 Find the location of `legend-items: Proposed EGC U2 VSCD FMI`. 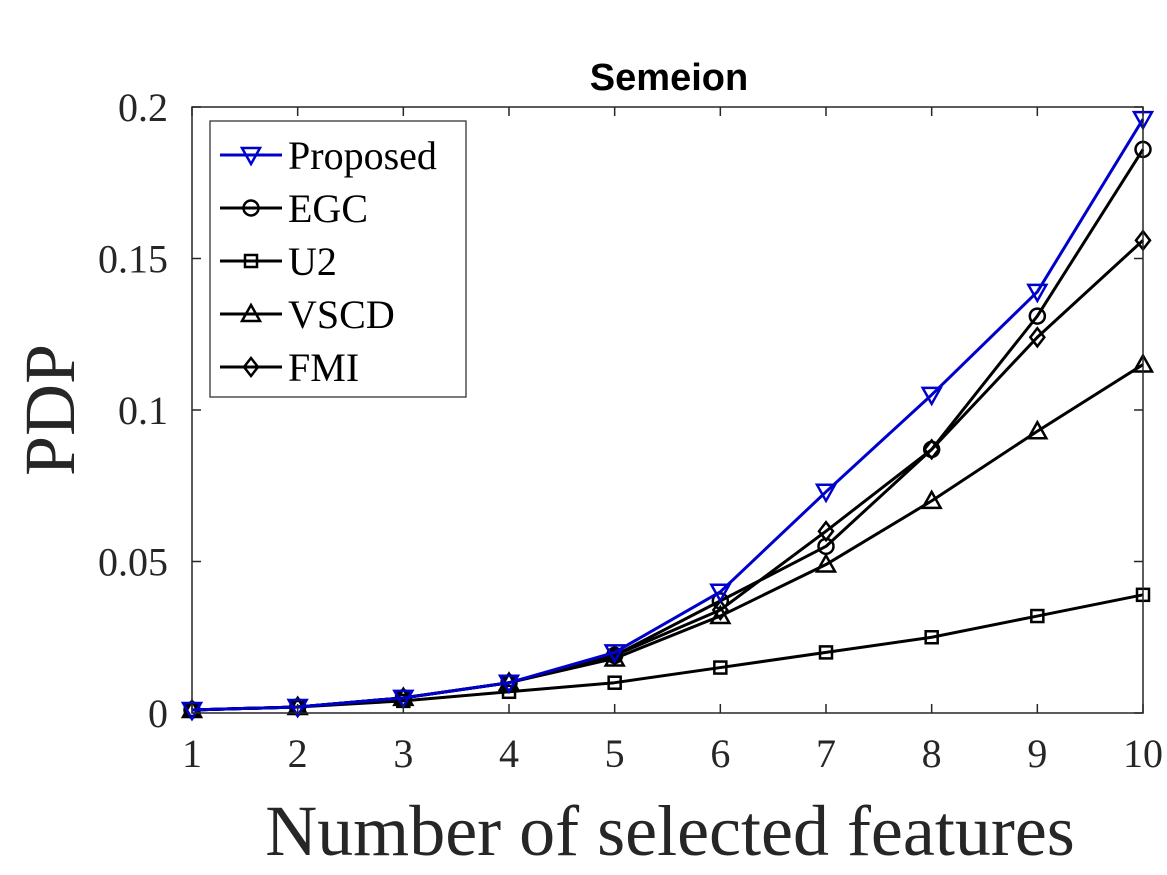

legend-items: Proposed EGC U2 VSCD FMI is located at coordinates (328, 261).